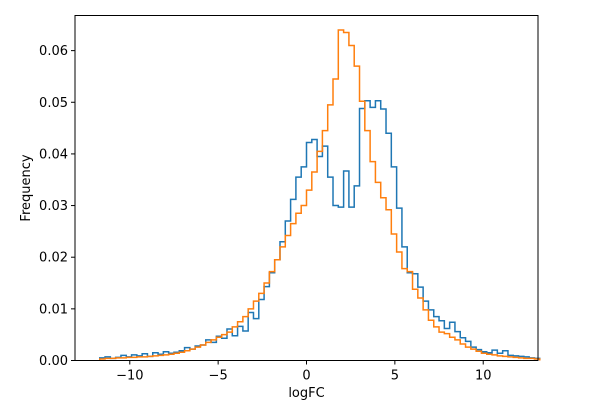 This screenshot has width=598, height=410. Describe the element at coordinates (218, 376) in the screenshot. I see `x-tick-label: −5` at that location.